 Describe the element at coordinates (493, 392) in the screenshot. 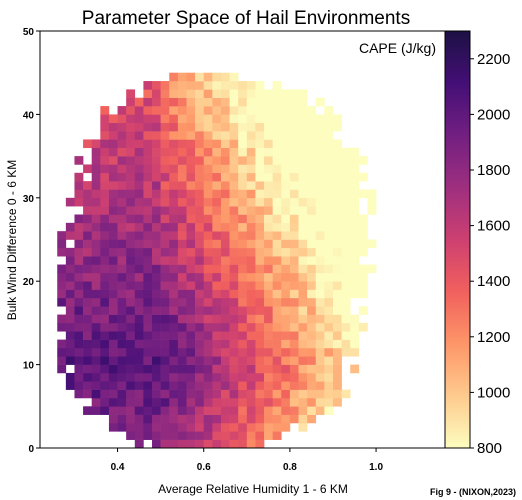

I see `colorbar-tick-label: 1000` at that location.